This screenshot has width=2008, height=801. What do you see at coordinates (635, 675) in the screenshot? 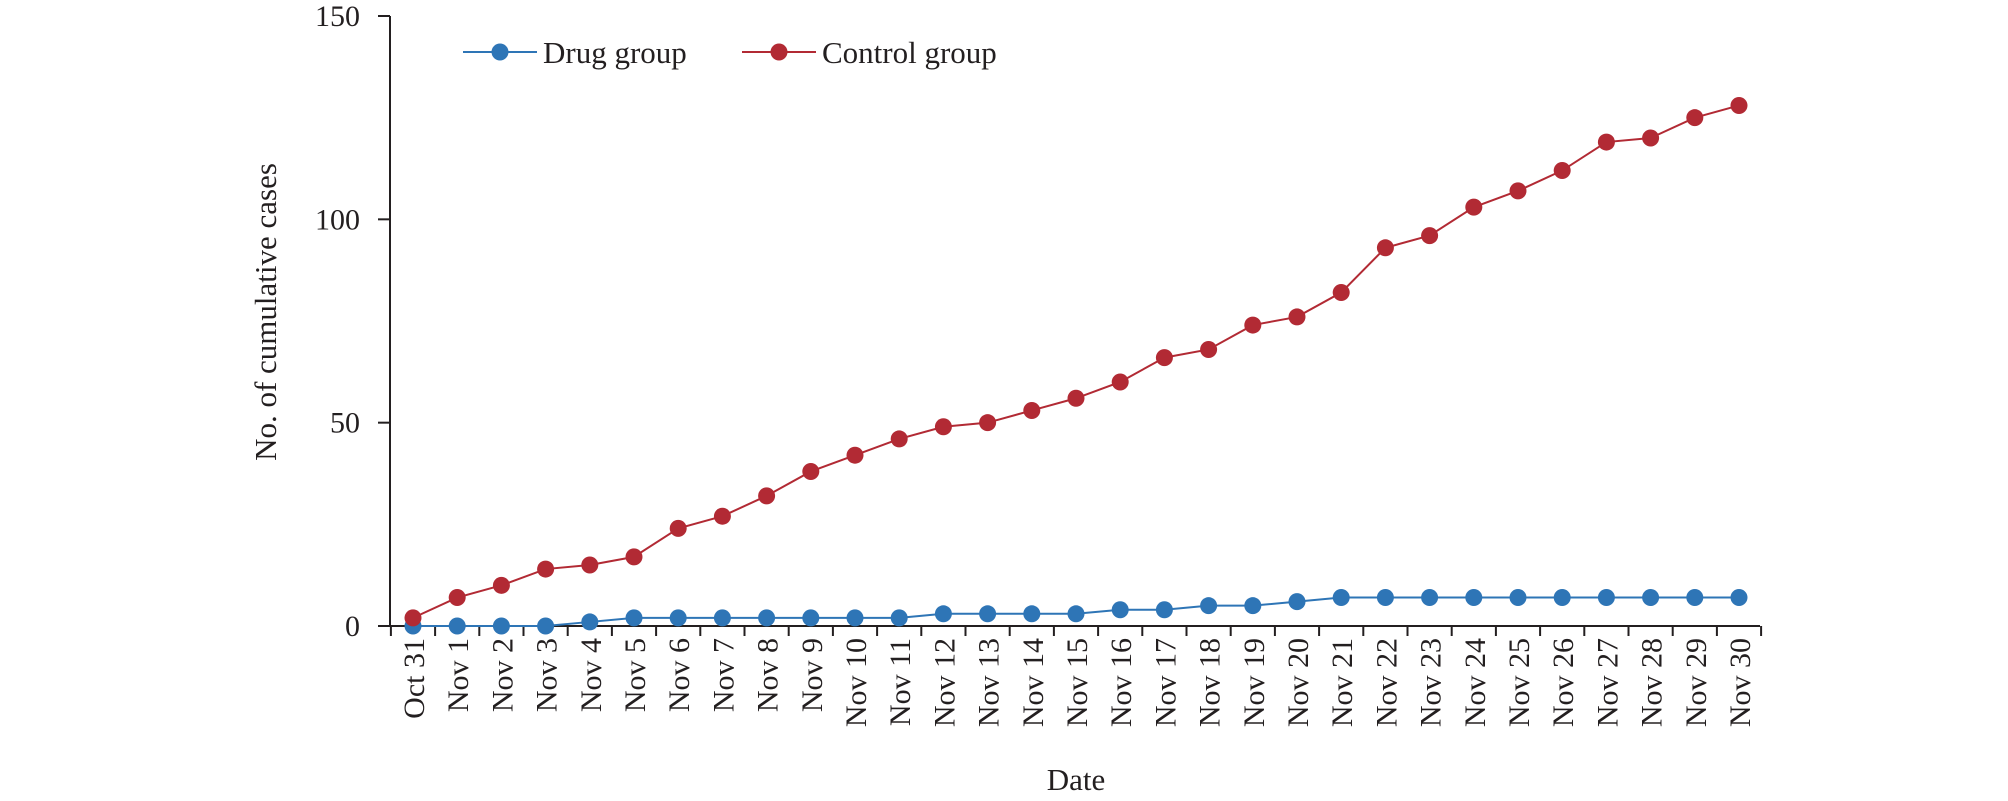
I see `x-tick-label: Nov 5` at bounding box center [635, 675].